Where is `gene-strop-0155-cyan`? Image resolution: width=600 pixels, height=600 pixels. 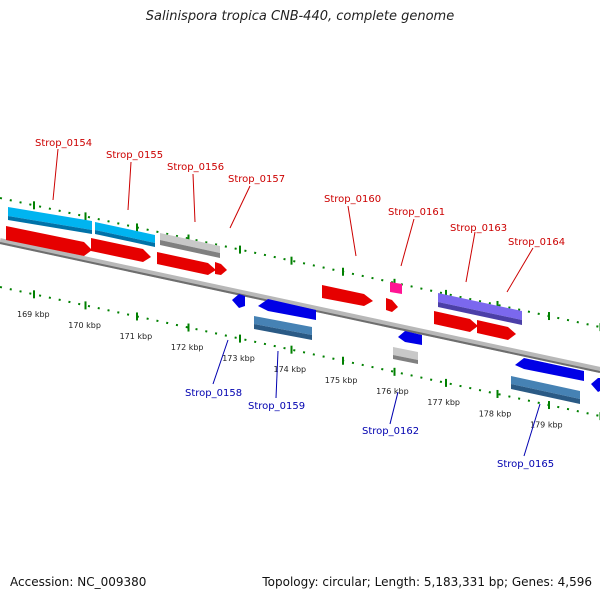 gene-strop-0155-cyan is located at coordinates (125, 232).